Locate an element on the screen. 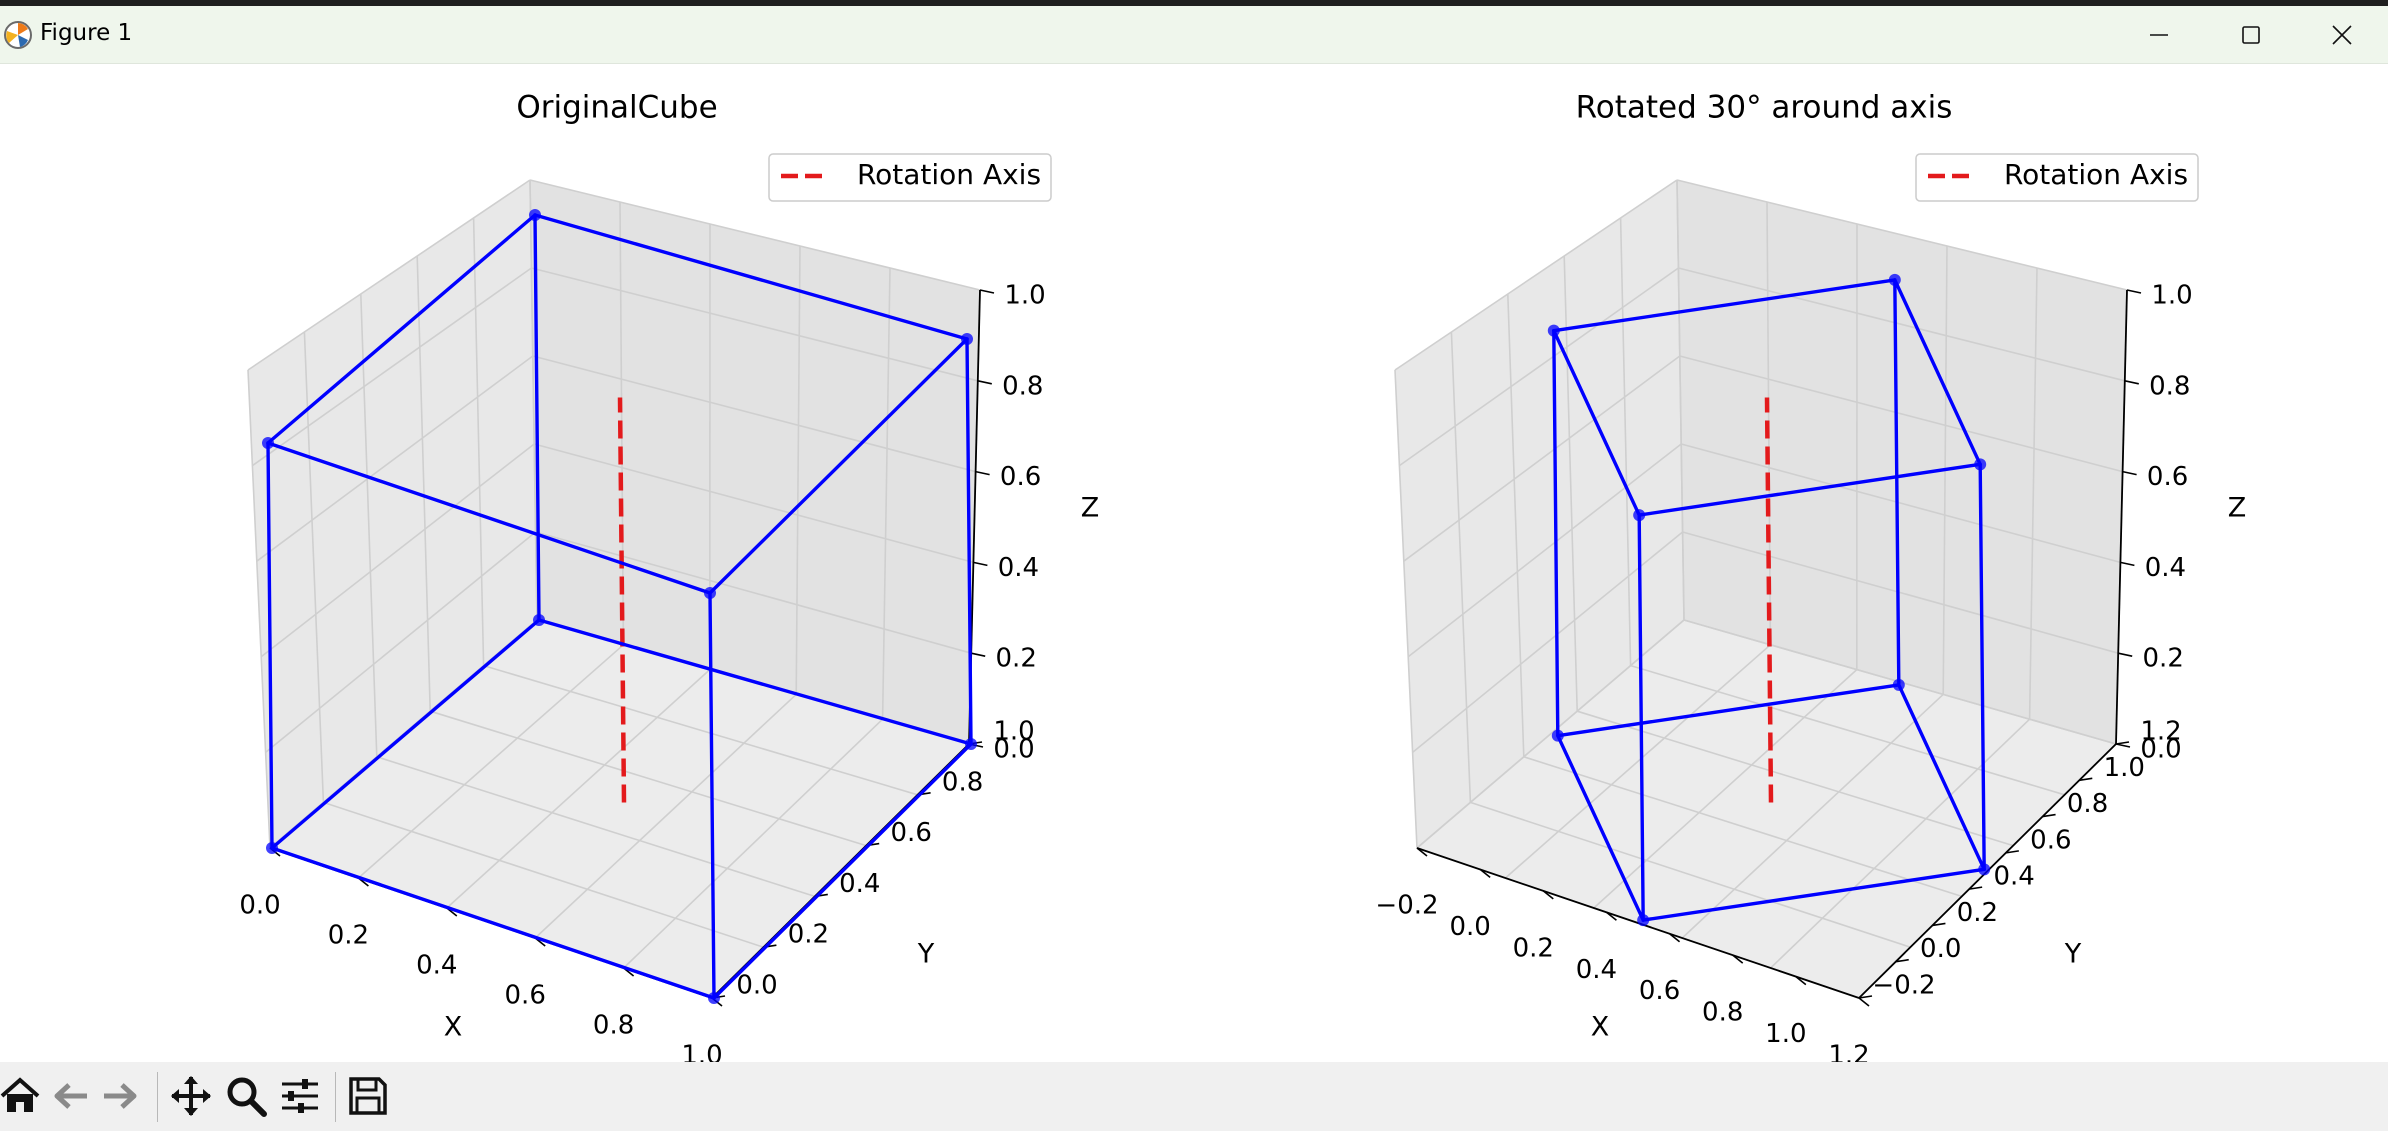 This screenshot has width=2388, height=1131. x-tick-label: 0.2 is located at coordinates (1533, 948).